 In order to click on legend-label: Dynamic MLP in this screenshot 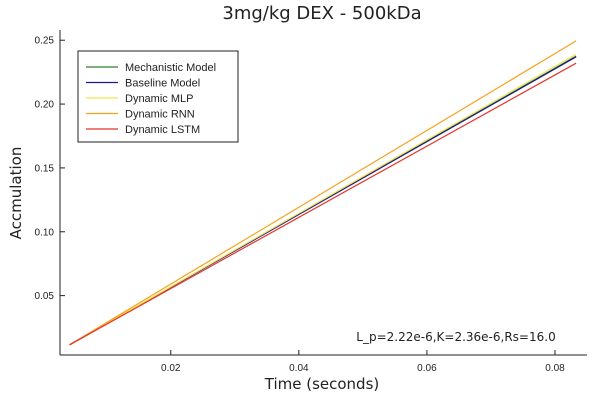, I will do `click(159, 99)`.